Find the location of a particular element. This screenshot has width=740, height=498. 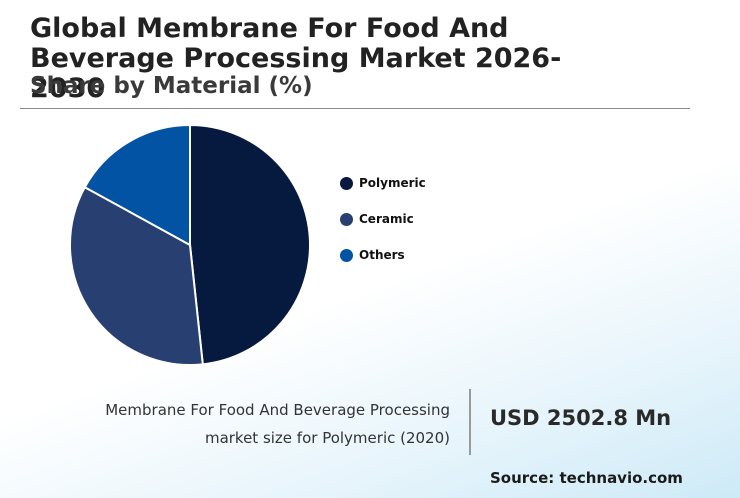

title-divider is located at coordinates (355, 108).